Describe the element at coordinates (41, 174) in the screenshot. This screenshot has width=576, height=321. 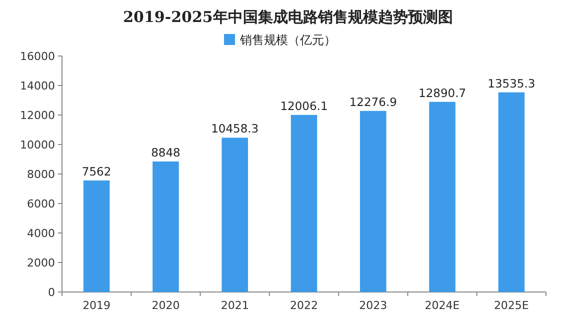
I see `y-tick-label: 8000` at that location.